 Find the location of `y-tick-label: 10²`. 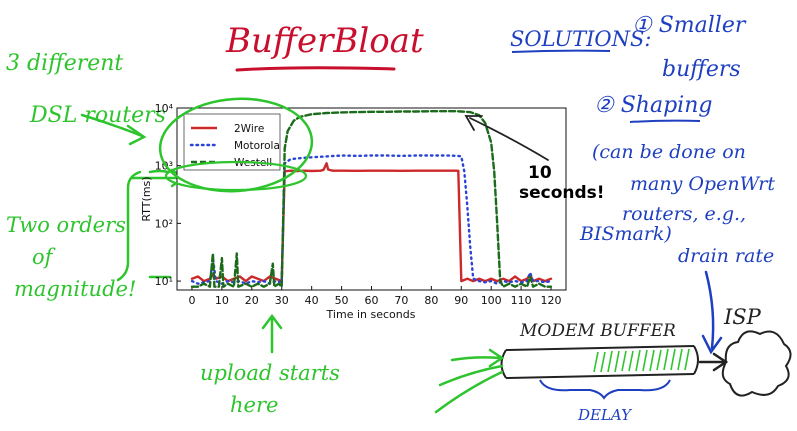

y-tick-label: 10² is located at coordinates (164, 223).